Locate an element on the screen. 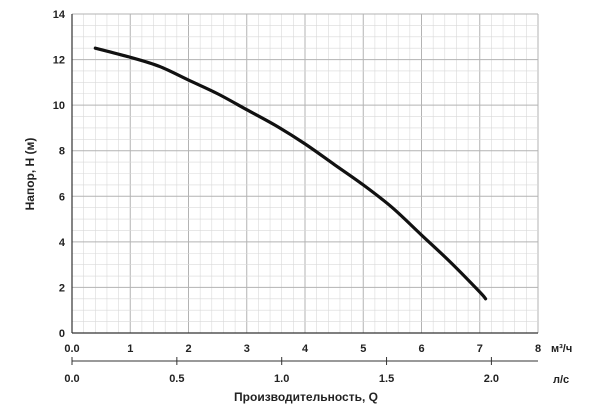 The height and width of the screenshot is (413, 600). y-tick-label: 8 is located at coordinates (62, 152).